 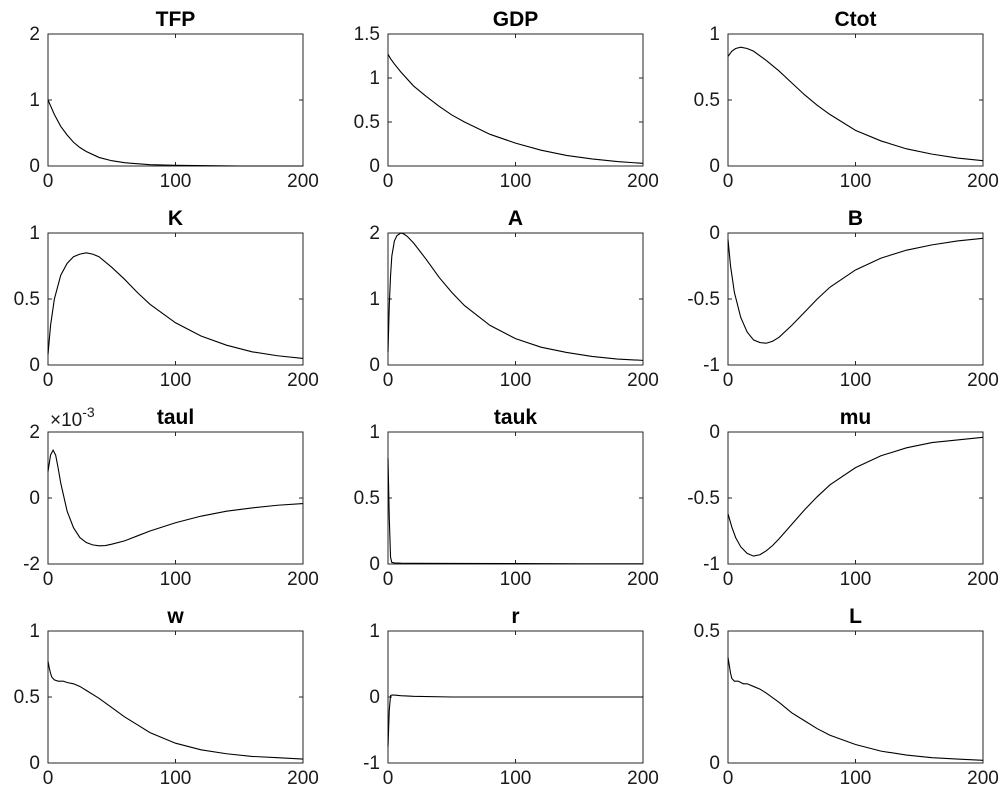 What do you see at coordinates (175, 710) in the screenshot?
I see `series-line-w` at bounding box center [175, 710].